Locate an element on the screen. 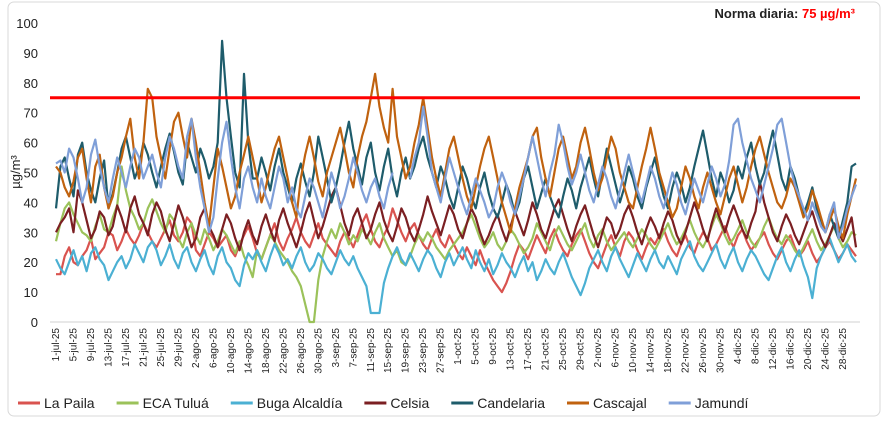 The image size is (884, 421). annotation: Norma diaria: 75 µg/m³ is located at coordinates (785, 13).